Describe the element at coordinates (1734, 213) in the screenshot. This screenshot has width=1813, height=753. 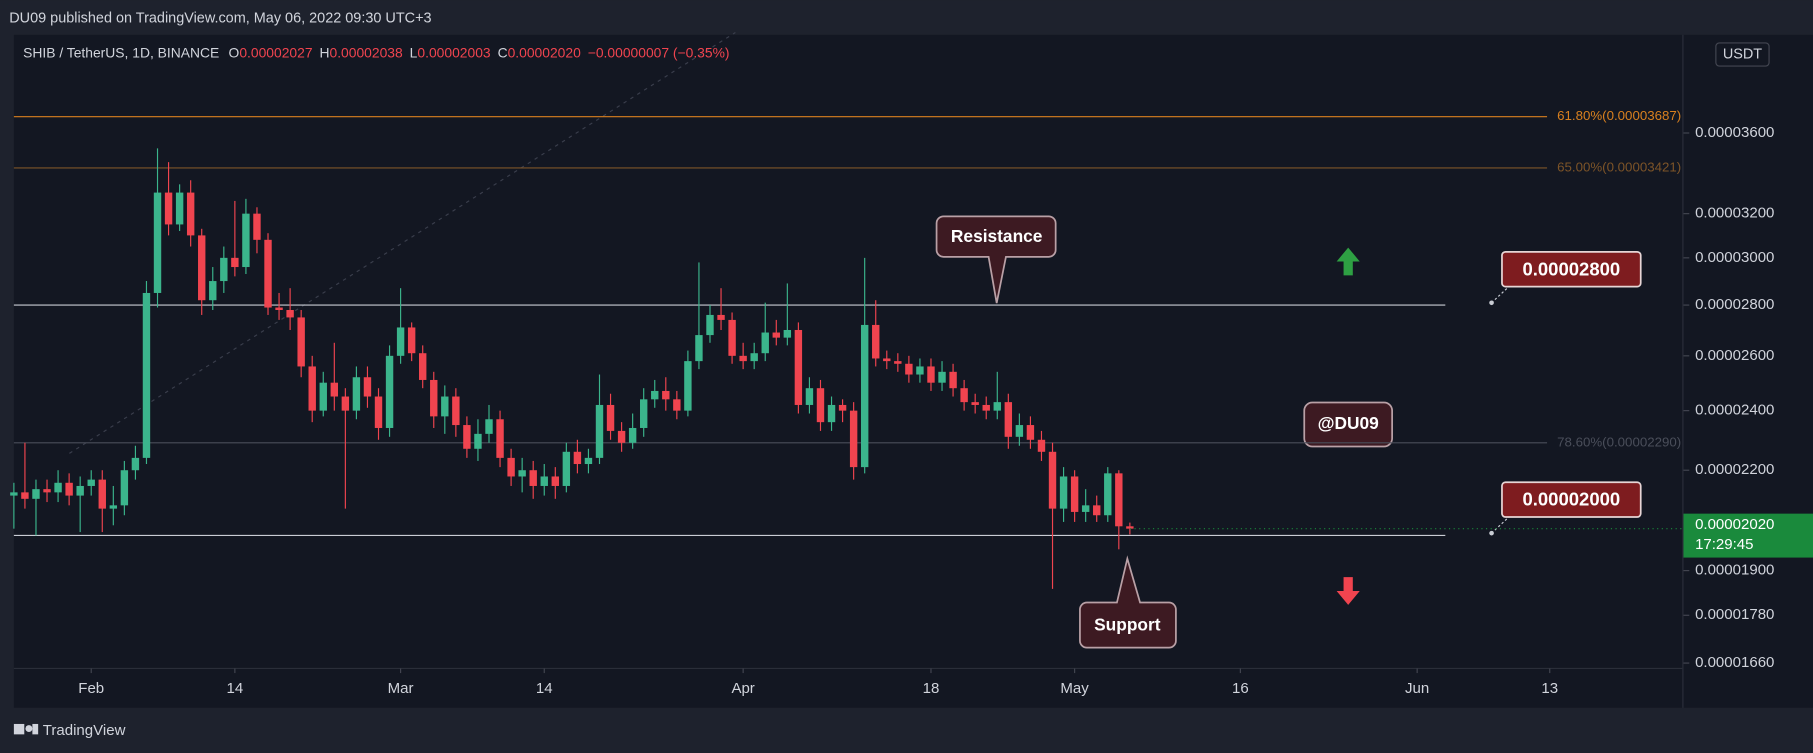
I see `y-tick-label: 0.00003200` at that location.